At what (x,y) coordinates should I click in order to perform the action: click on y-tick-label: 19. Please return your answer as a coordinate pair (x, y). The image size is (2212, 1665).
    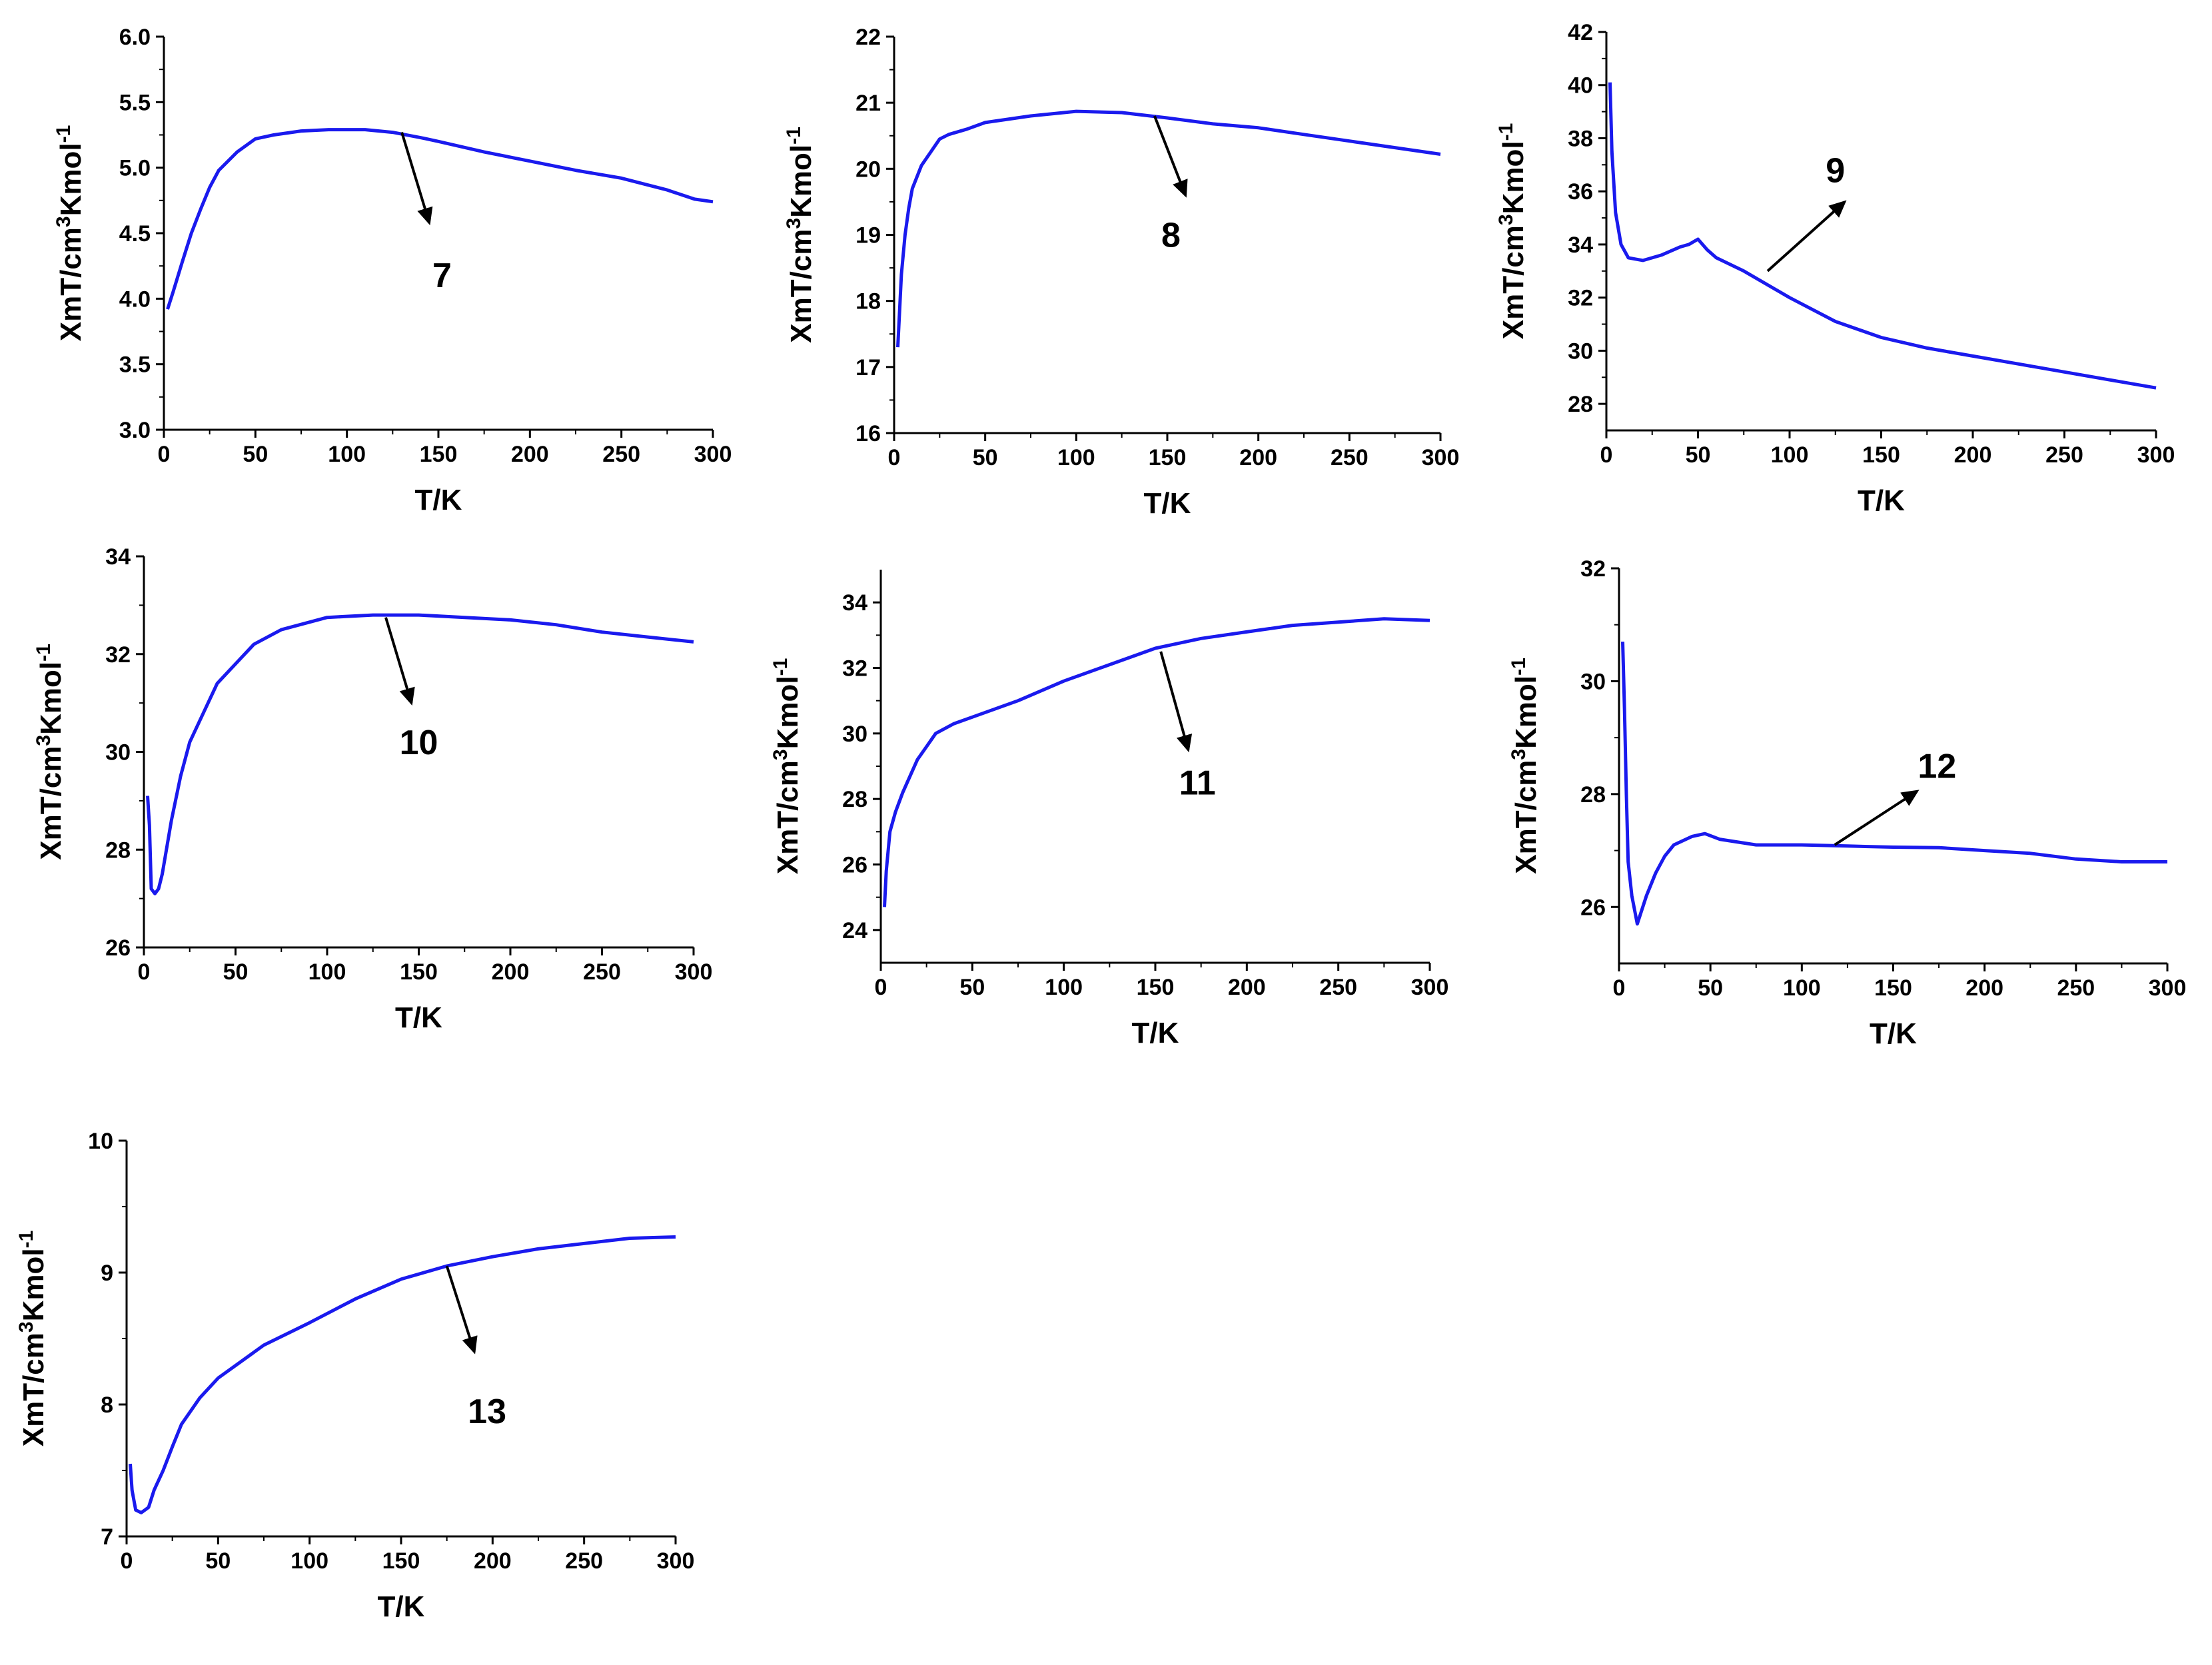
    Looking at the image, I should click on (868, 236).